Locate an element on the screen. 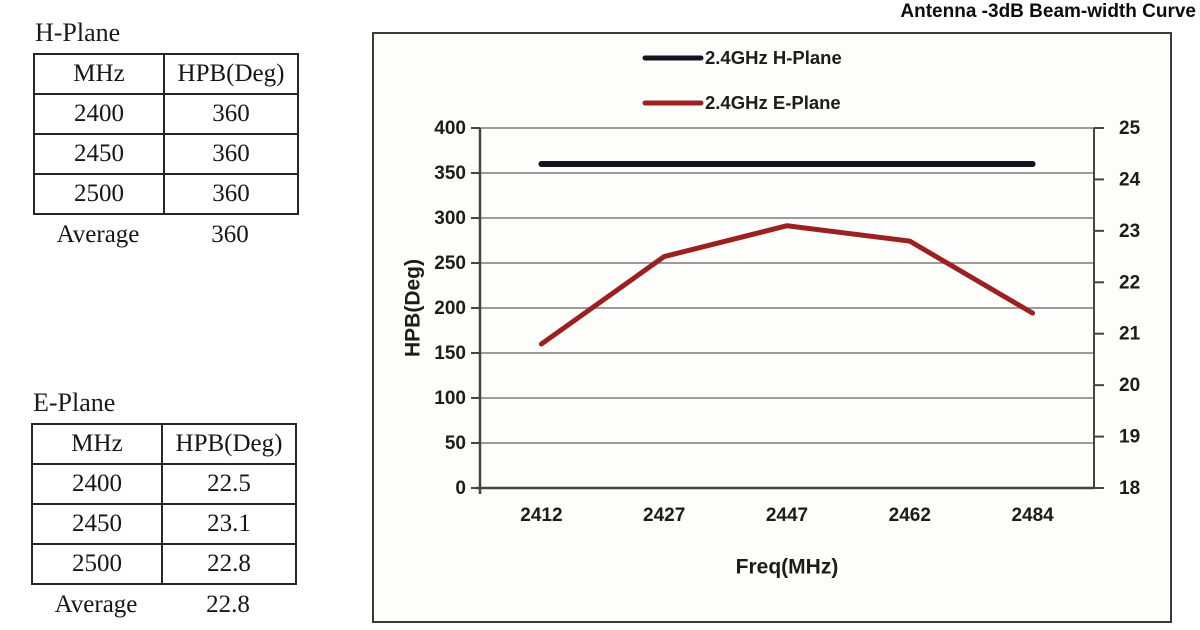 Image resolution: width=1200 pixels, height=630 pixels. right-tick-label: 21 is located at coordinates (1130, 334).